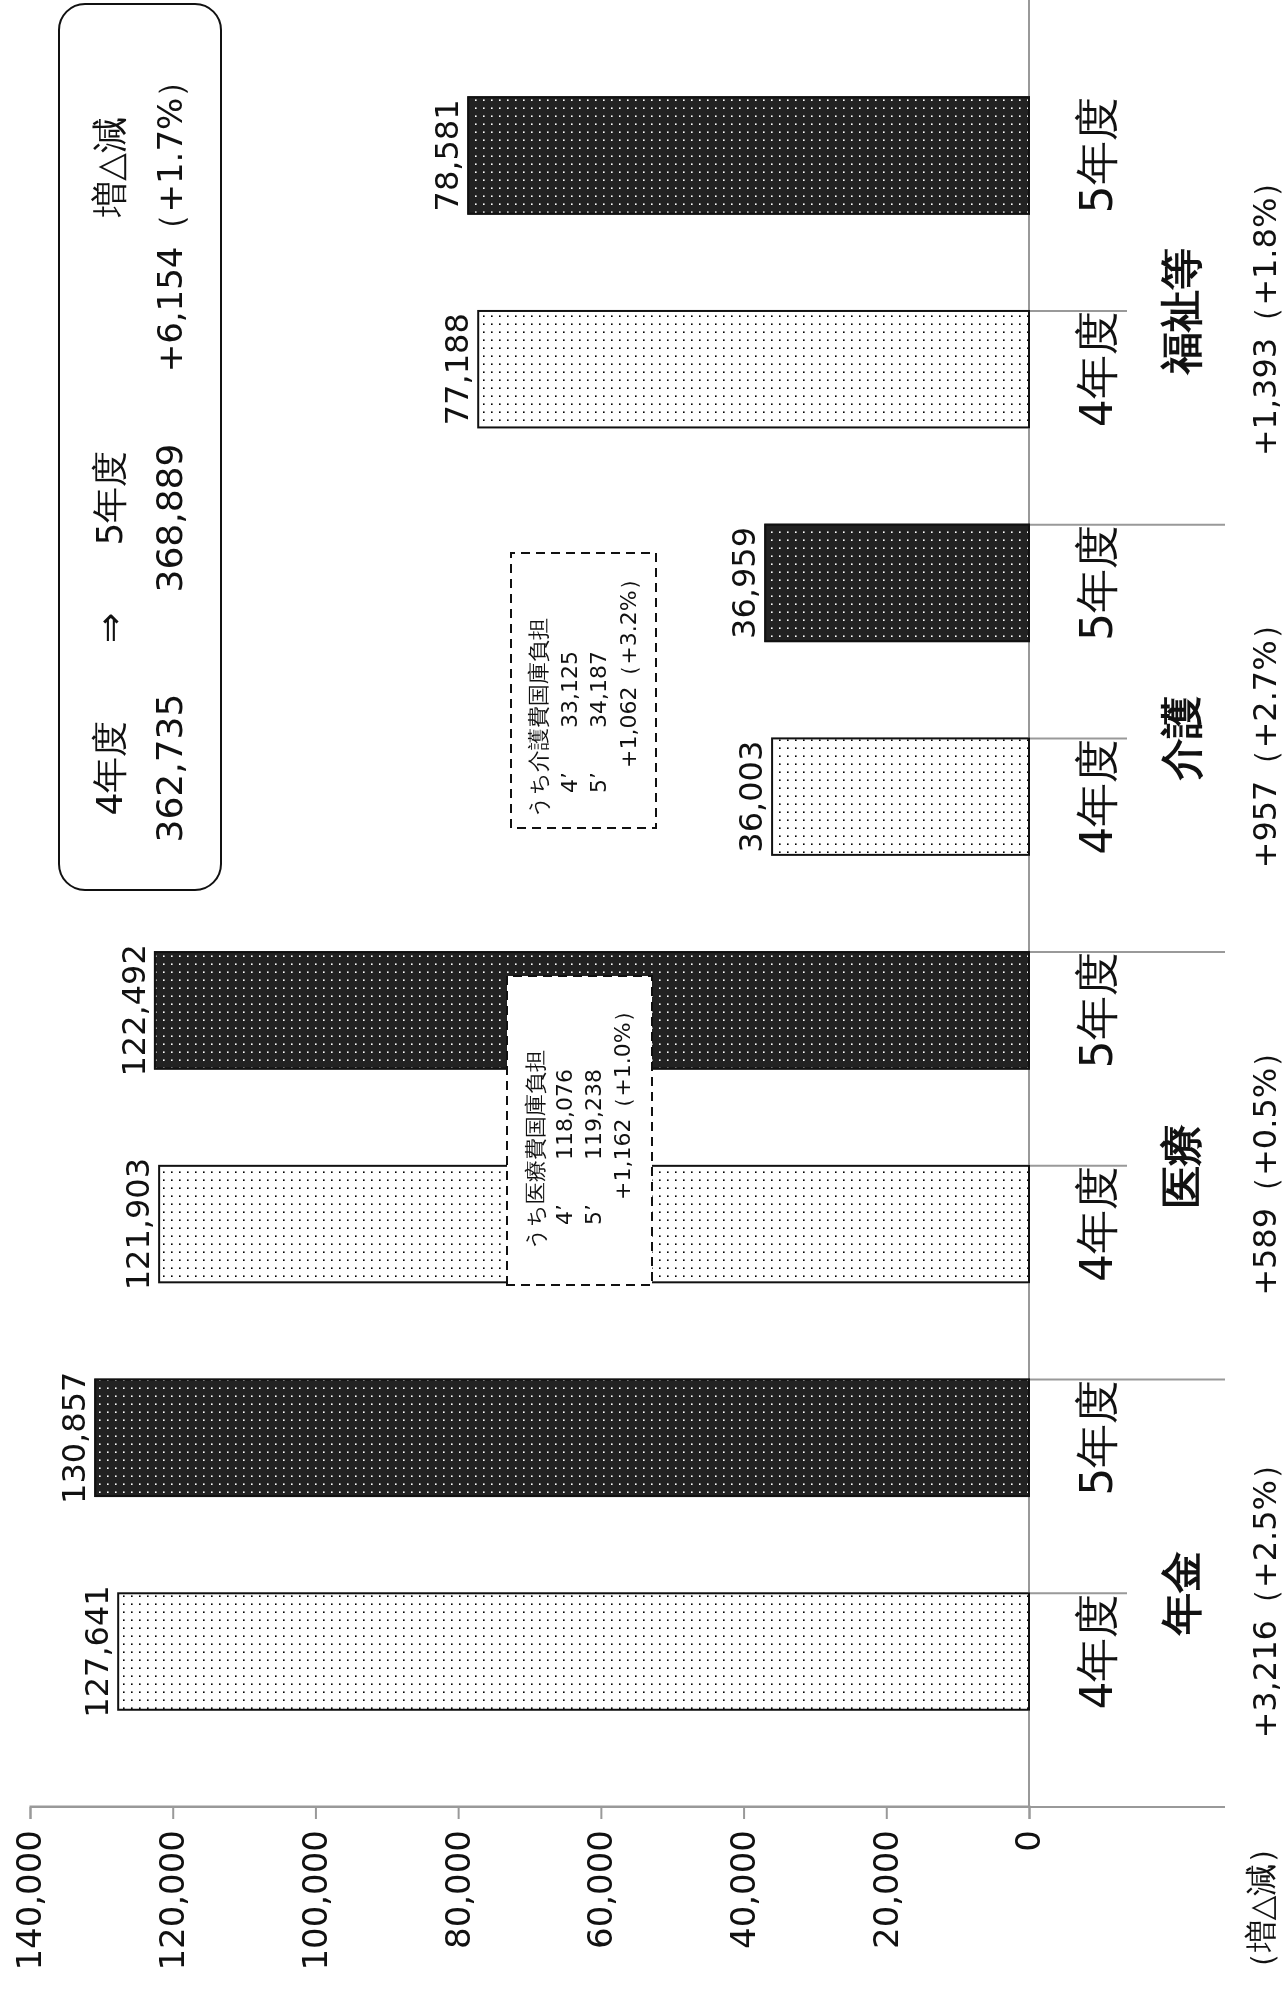 The image size is (1285, 2008). What do you see at coordinates (742, 1889) in the screenshot?
I see `x-tick-label: 40,000` at bounding box center [742, 1889].